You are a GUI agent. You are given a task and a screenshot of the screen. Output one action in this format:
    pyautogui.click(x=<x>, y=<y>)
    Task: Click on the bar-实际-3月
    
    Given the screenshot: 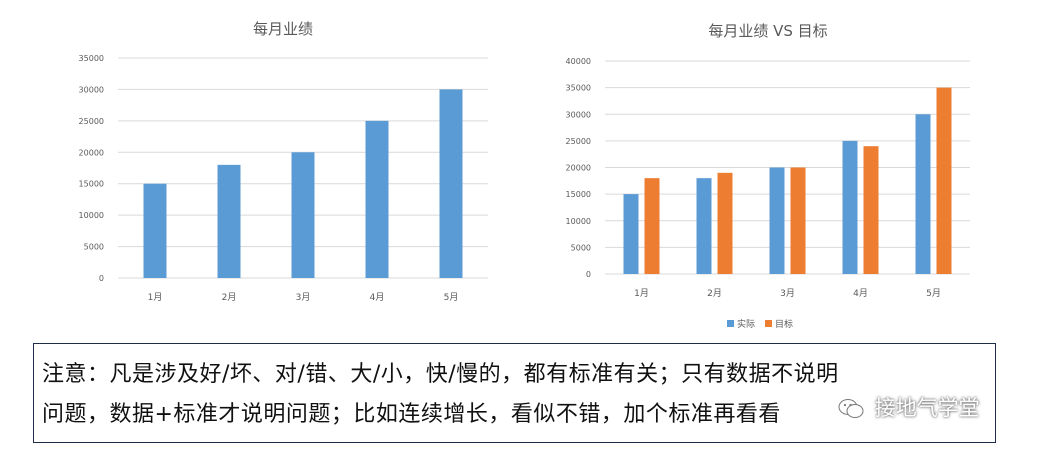 What is the action you would take?
    pyautogui.click(x=777, y=220)
    